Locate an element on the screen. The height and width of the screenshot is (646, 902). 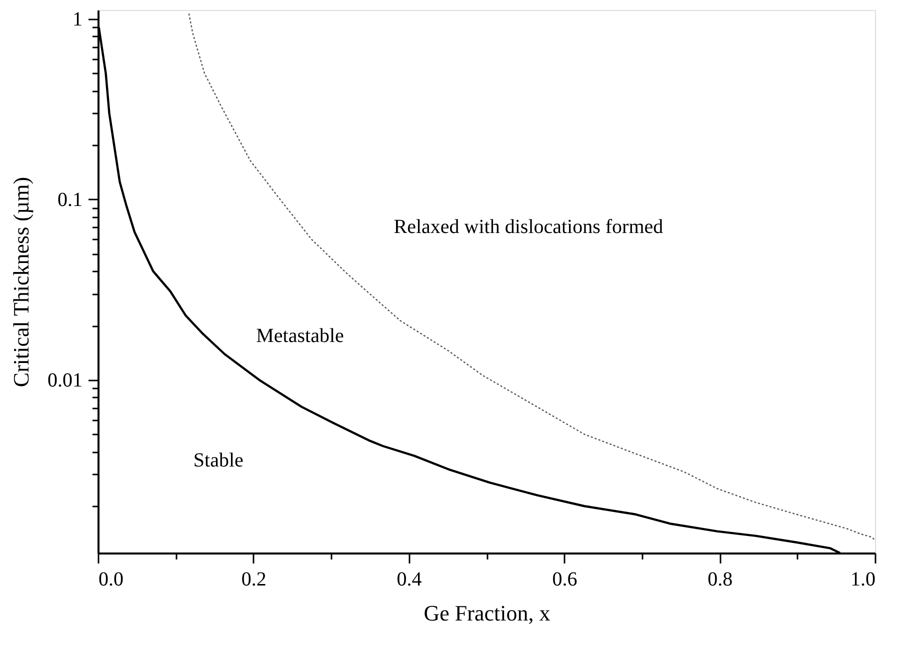
x-tick-label: 0.6 is located at coordinates (565, 579).